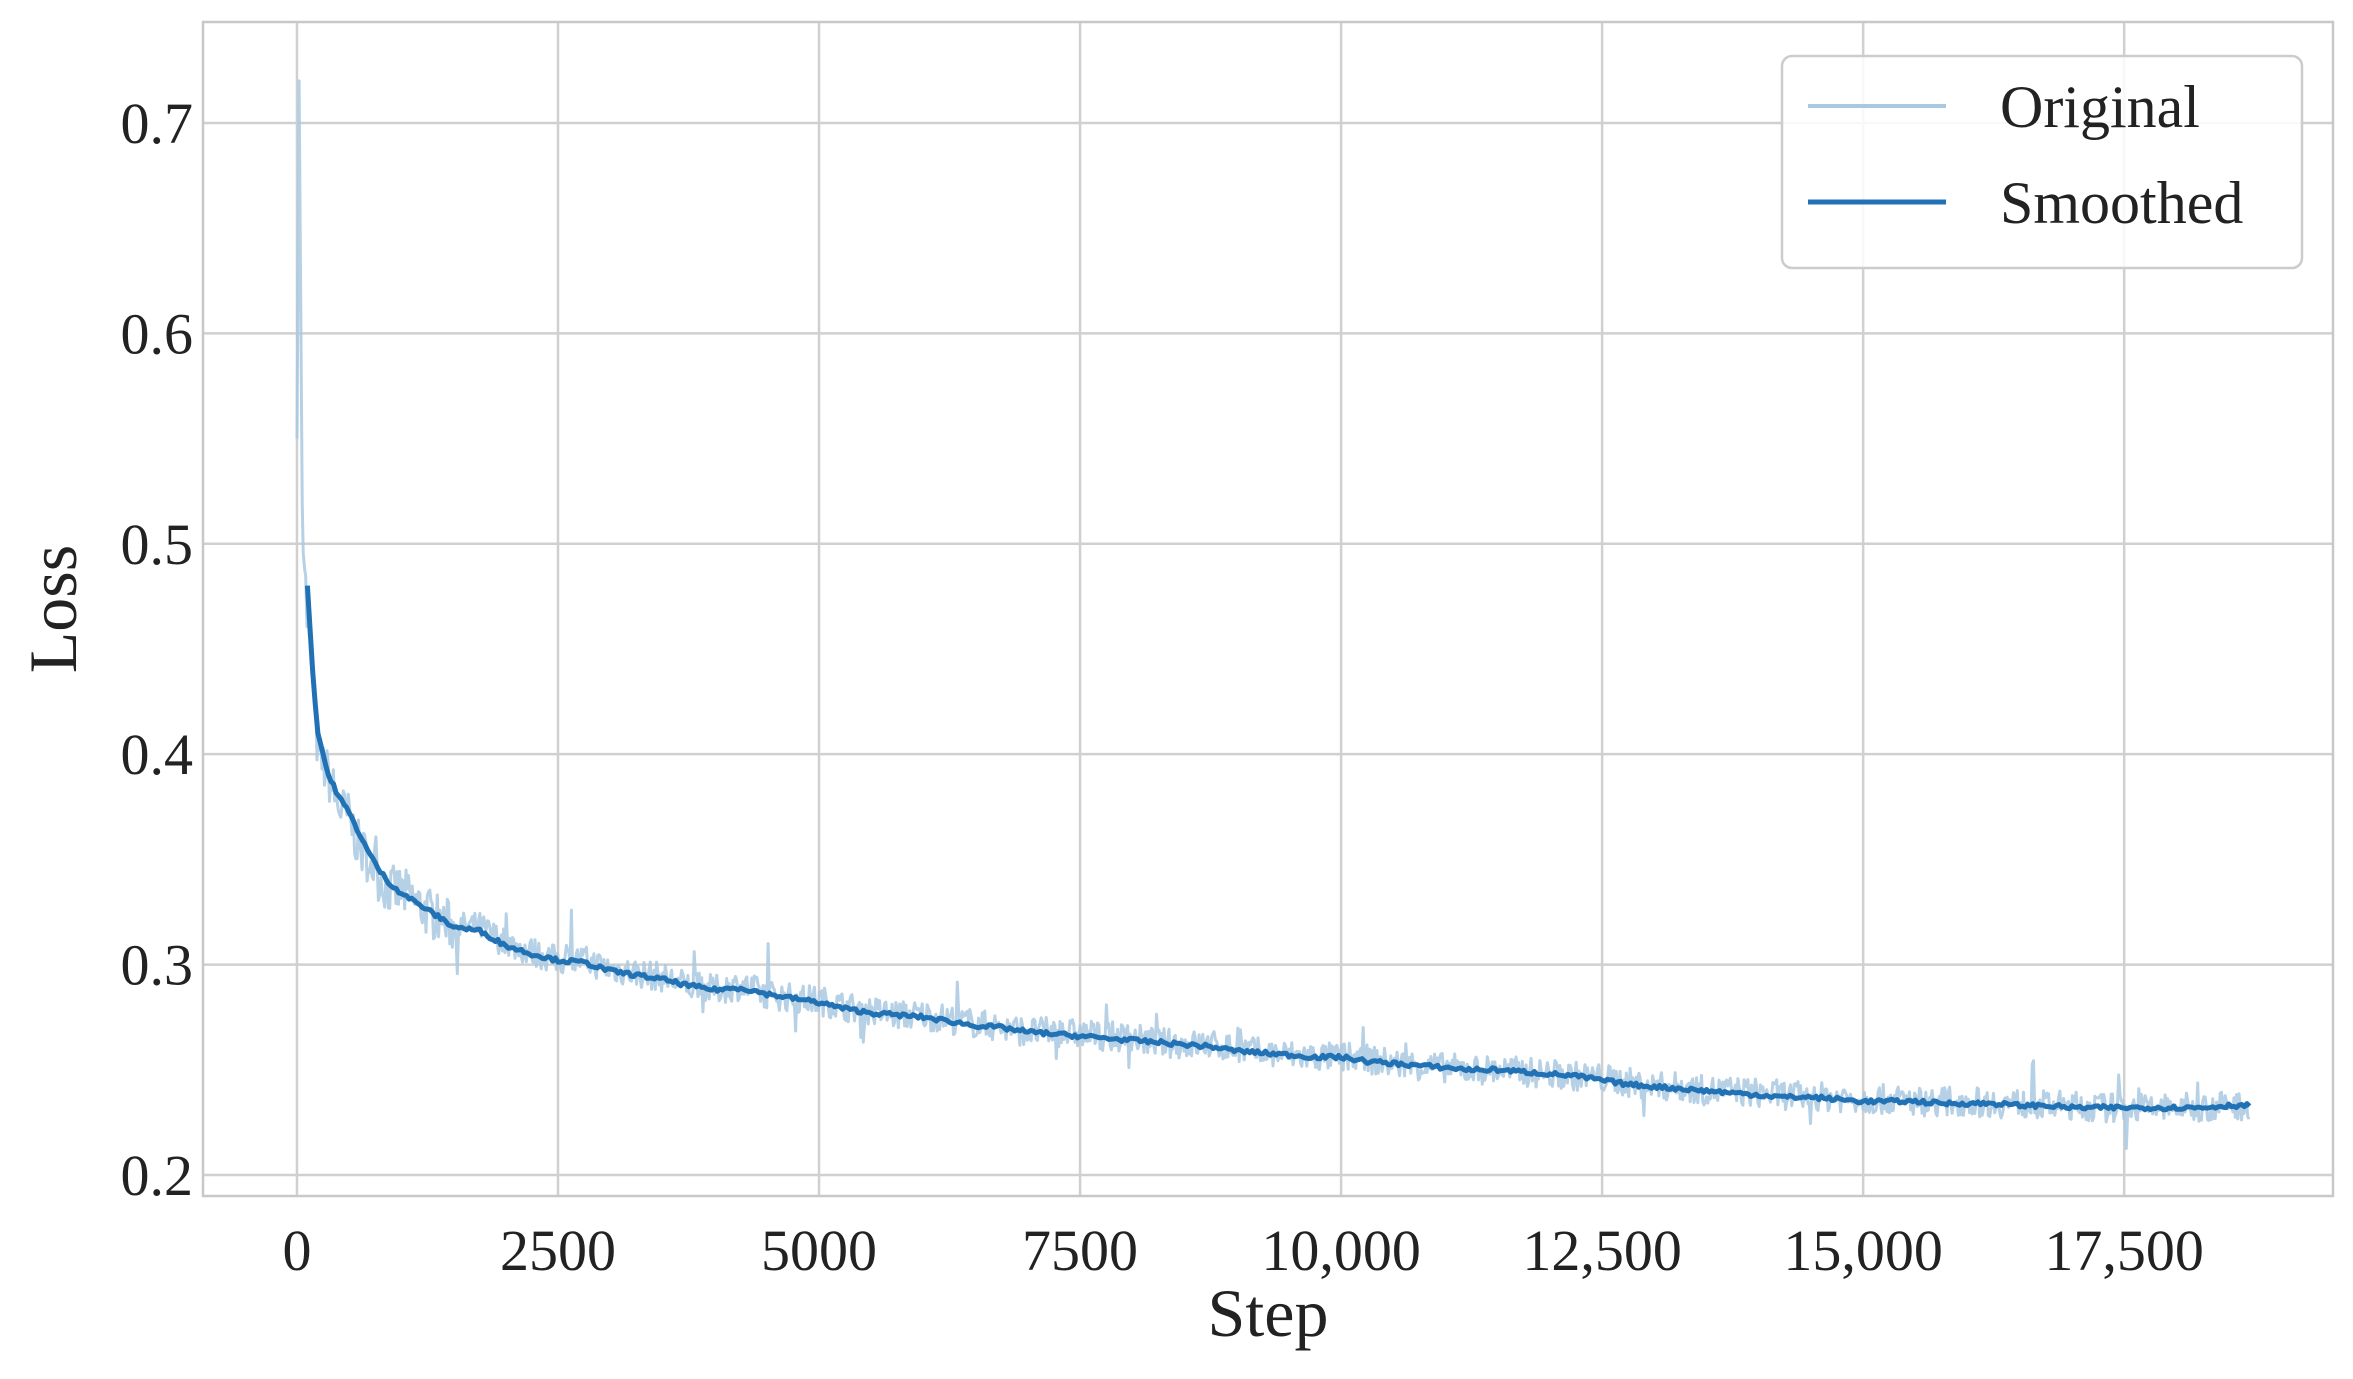  I want to click on x-tick-labels: 0 2500 5000 7500 10,000 12,500 15,000 17,500, so click(1242, 1250).